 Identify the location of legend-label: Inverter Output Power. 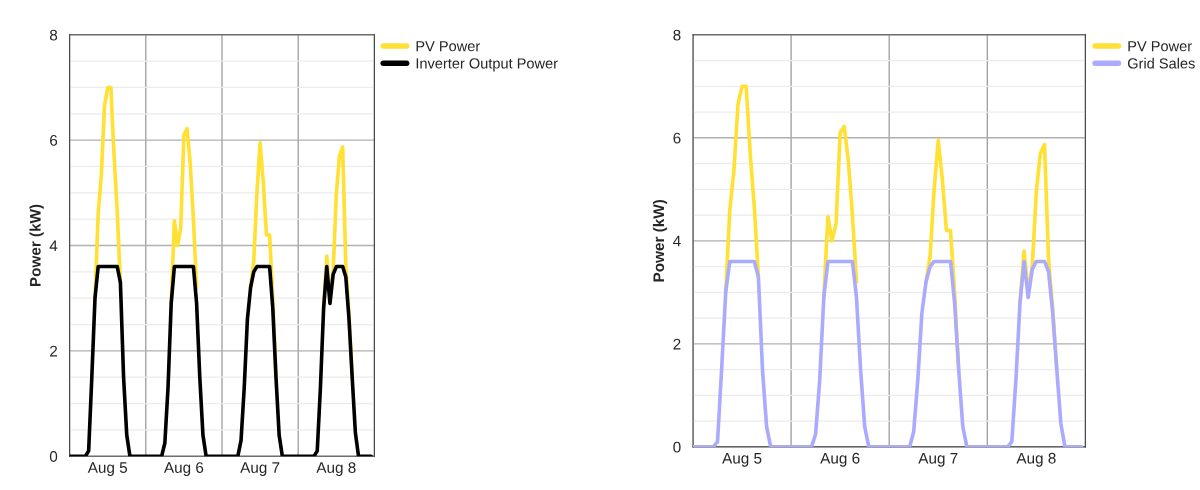
(487, 65).